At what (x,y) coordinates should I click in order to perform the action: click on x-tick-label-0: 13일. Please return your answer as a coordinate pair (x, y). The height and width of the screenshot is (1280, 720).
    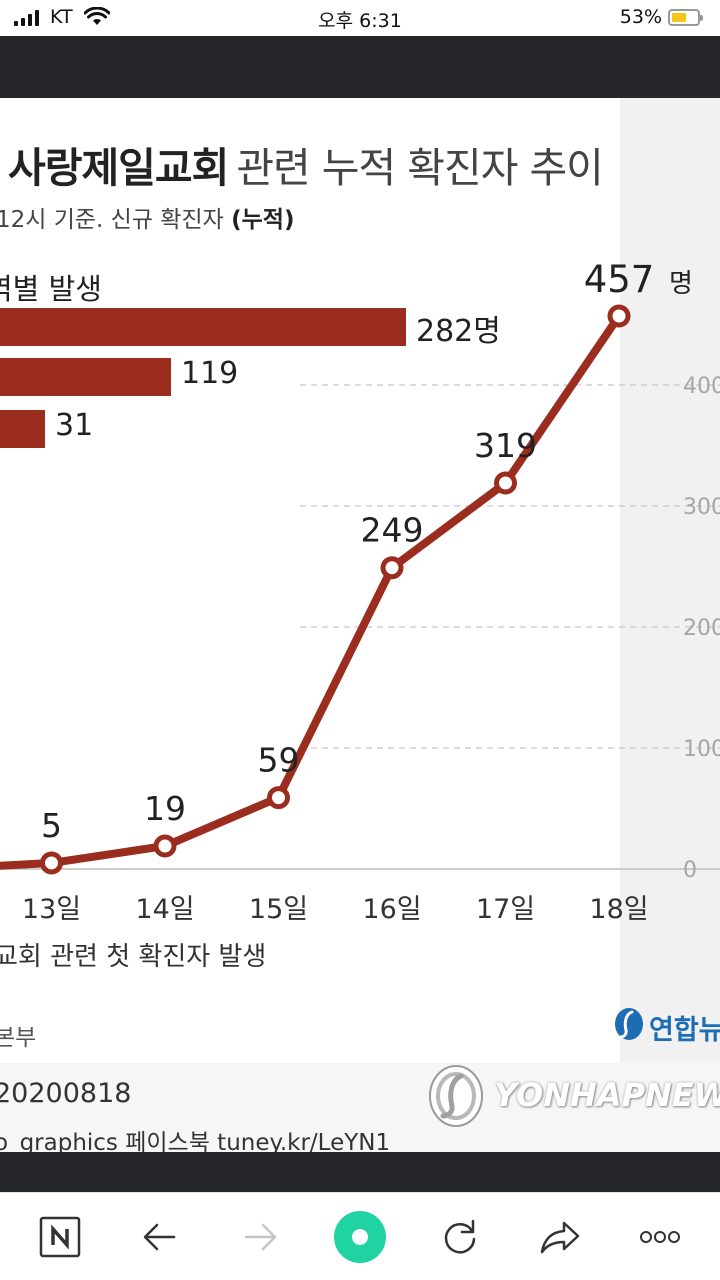
    Looking at the image, I should click on (51, 909).